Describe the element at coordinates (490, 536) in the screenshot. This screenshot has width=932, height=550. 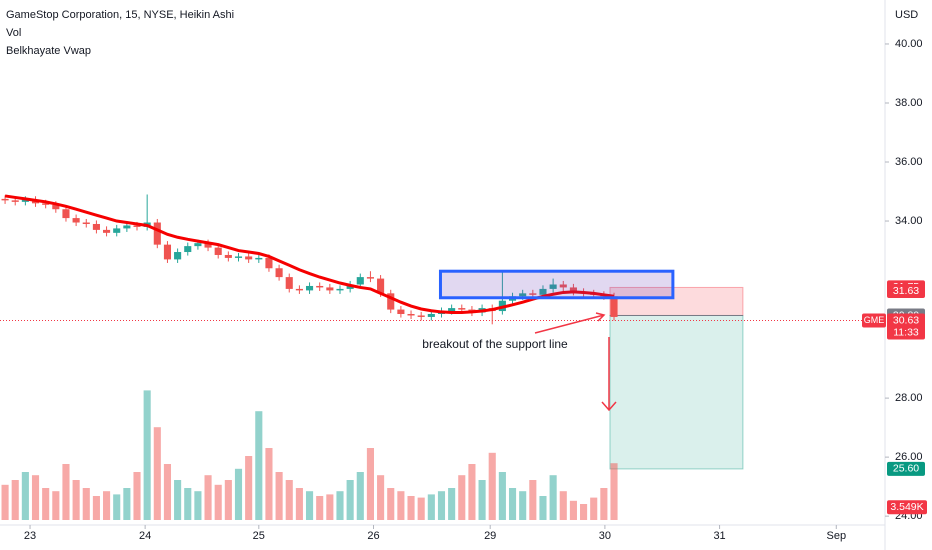
I see `x-tick-label: 29` at that location.